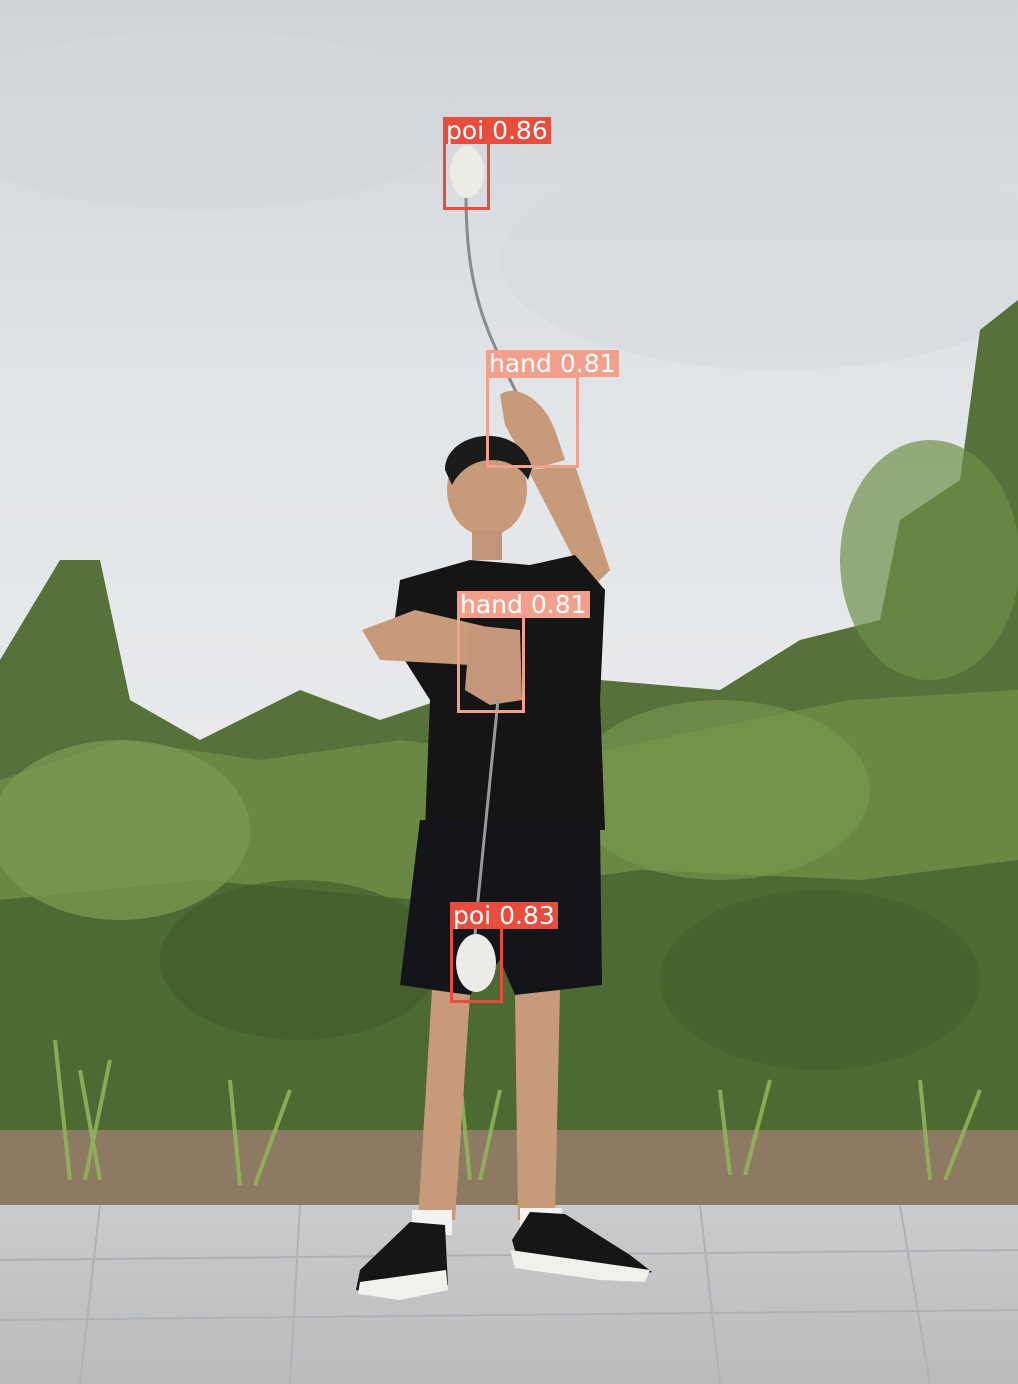 The image size is (1018, 1384). What do you see at coordinates (532, 421) in the screenshot?
I see `detection-box-hand-upper` at bounding box center [532, 421].